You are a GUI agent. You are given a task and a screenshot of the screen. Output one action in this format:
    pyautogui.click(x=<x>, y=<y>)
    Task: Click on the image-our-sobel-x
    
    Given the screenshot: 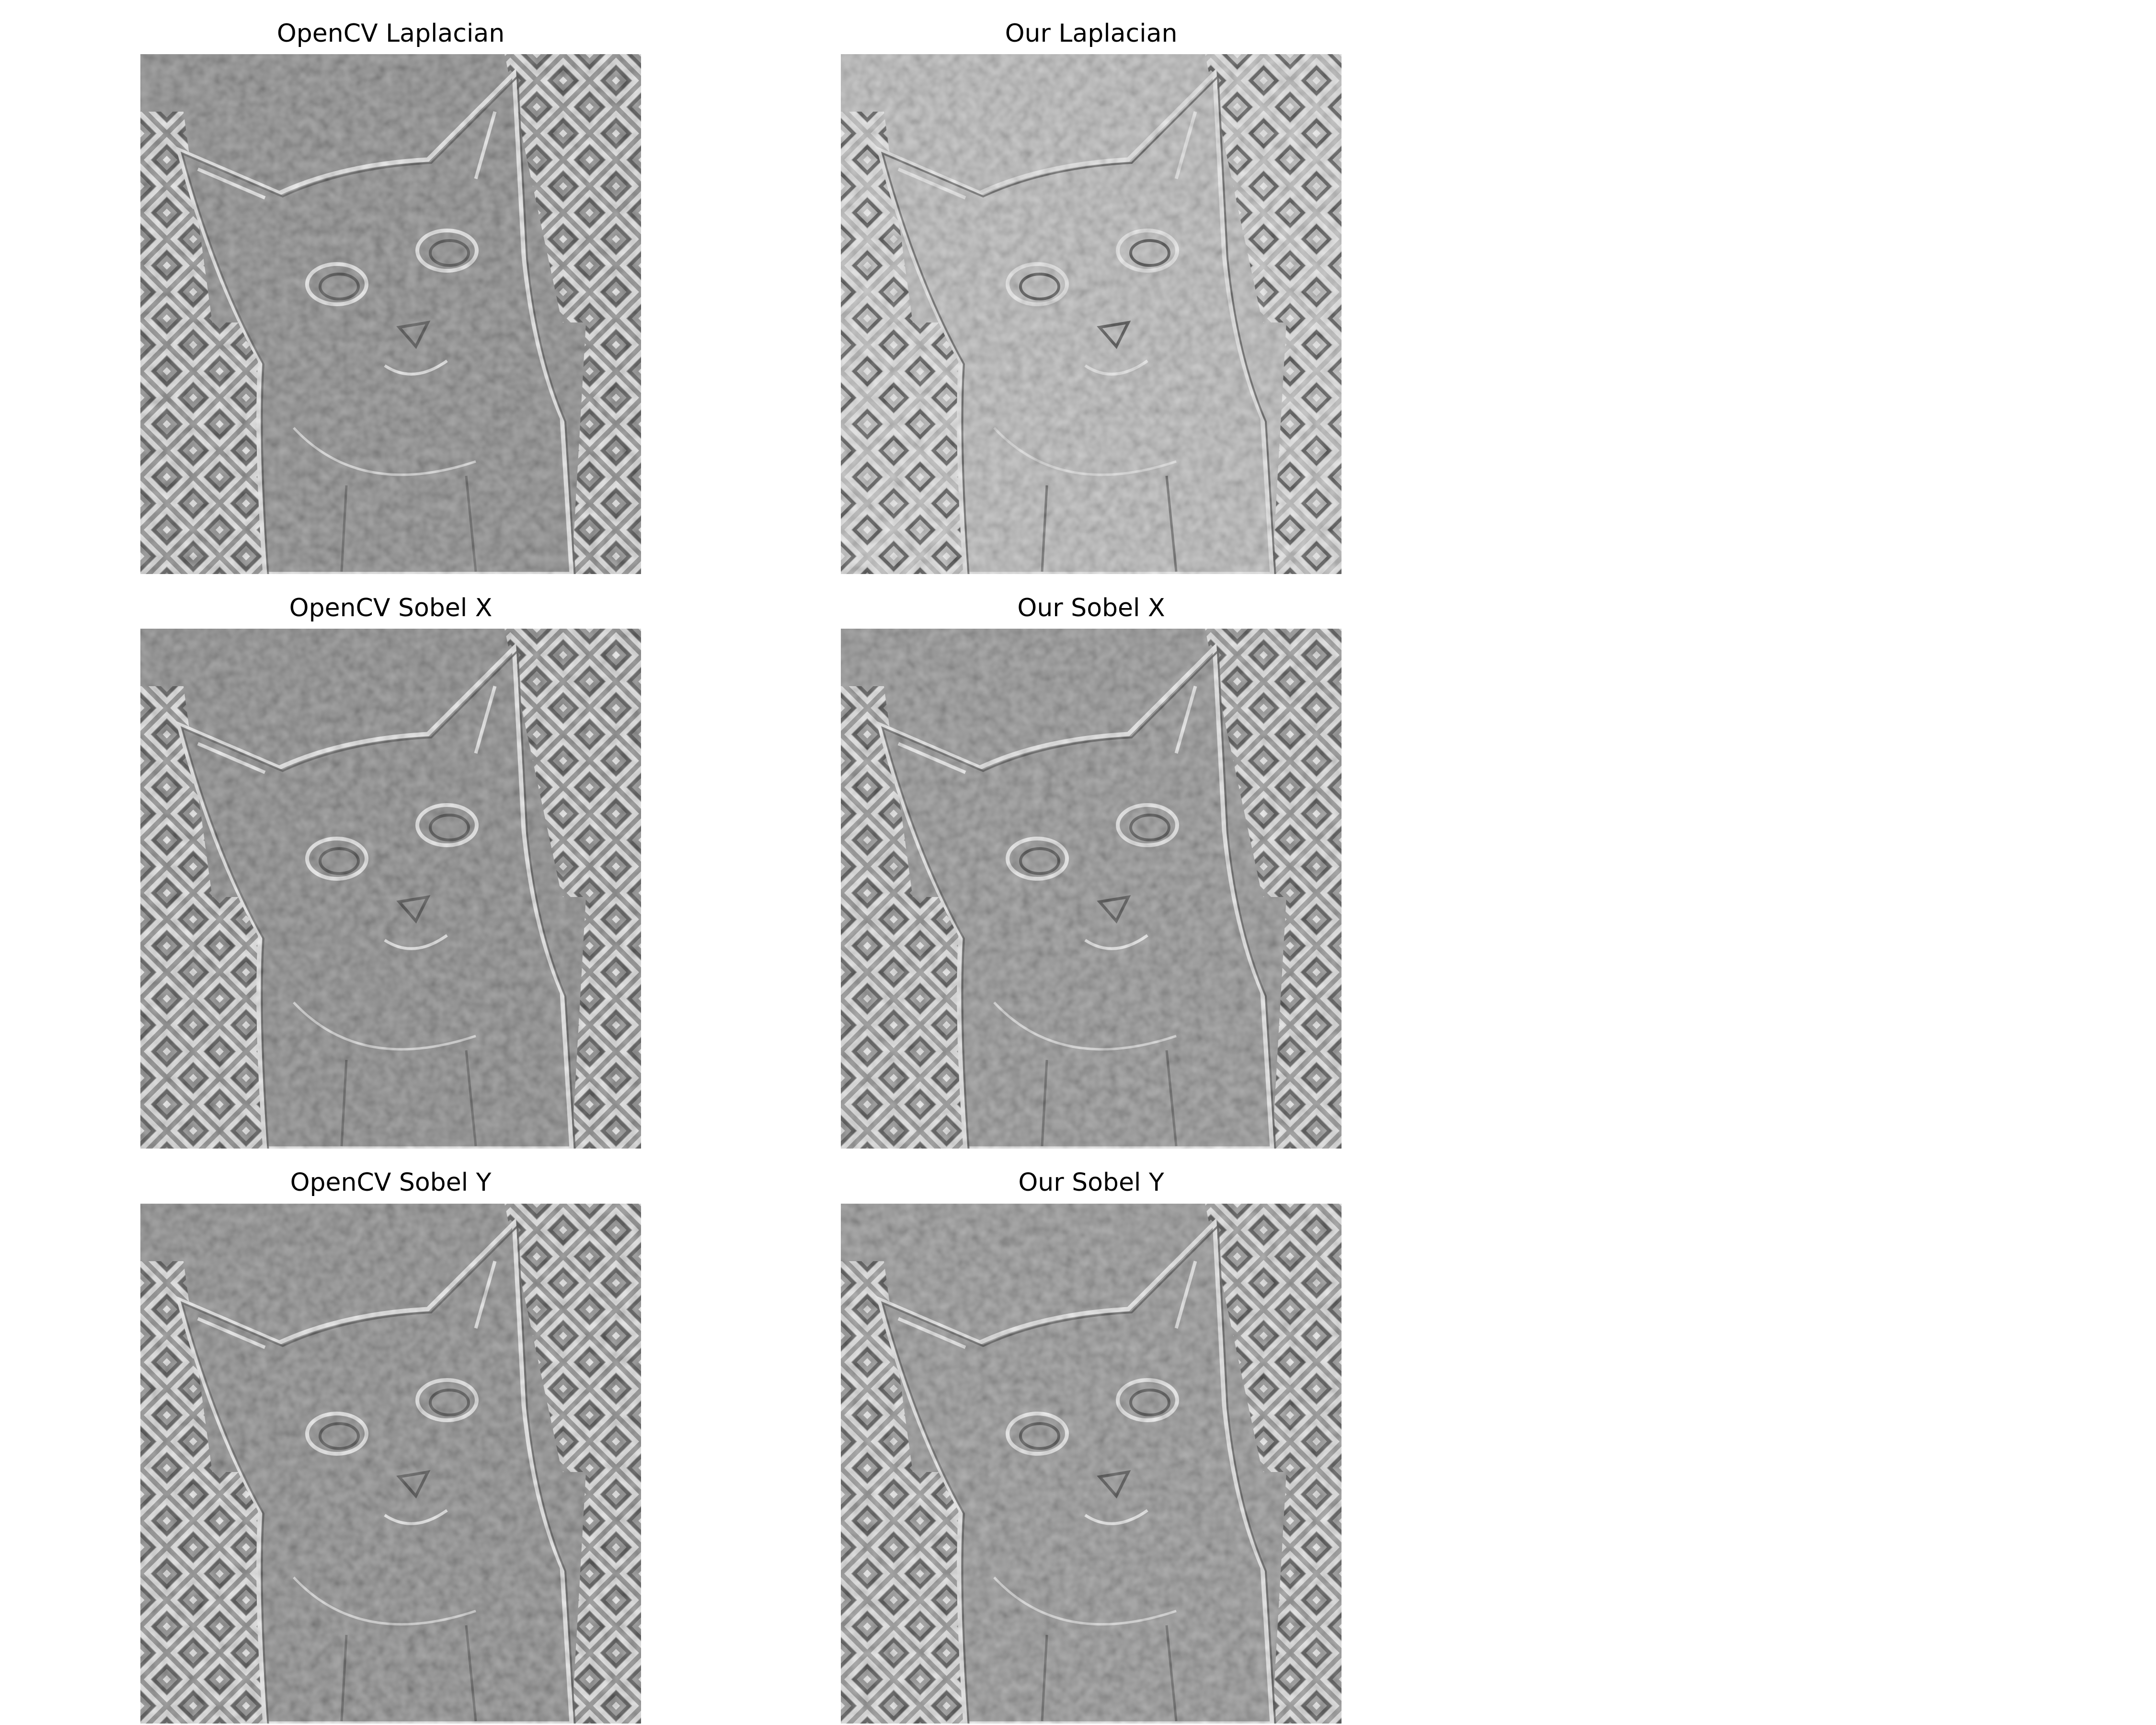 What is the action you would take?
    pyautogui.click(x=1091, y=889)
    